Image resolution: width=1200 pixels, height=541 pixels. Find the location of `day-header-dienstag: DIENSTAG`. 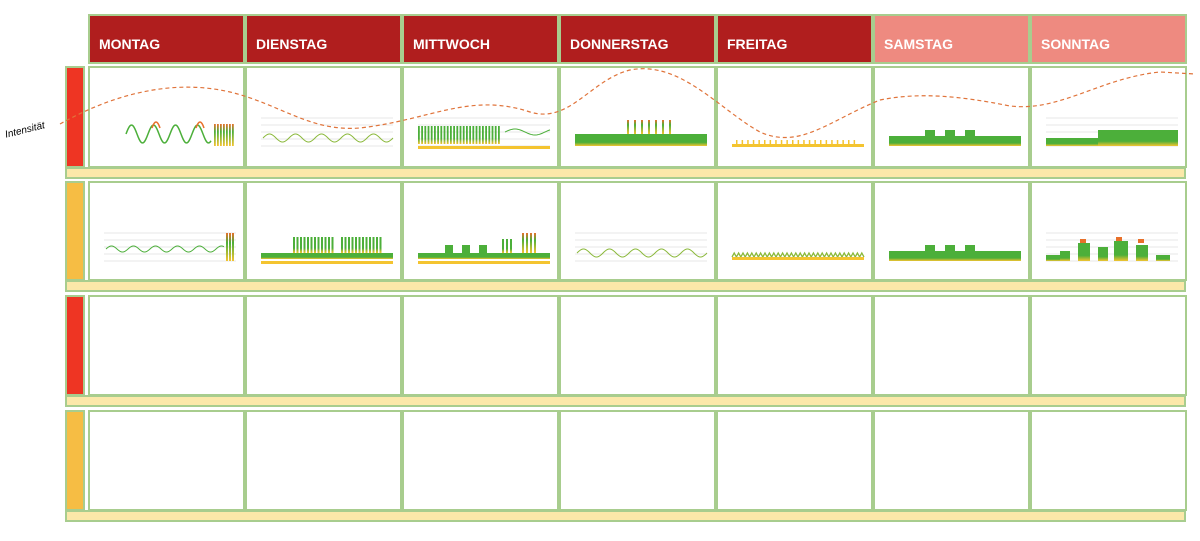

day-header-dienstag: DIENSTAG is located at coordinates (323, 39).